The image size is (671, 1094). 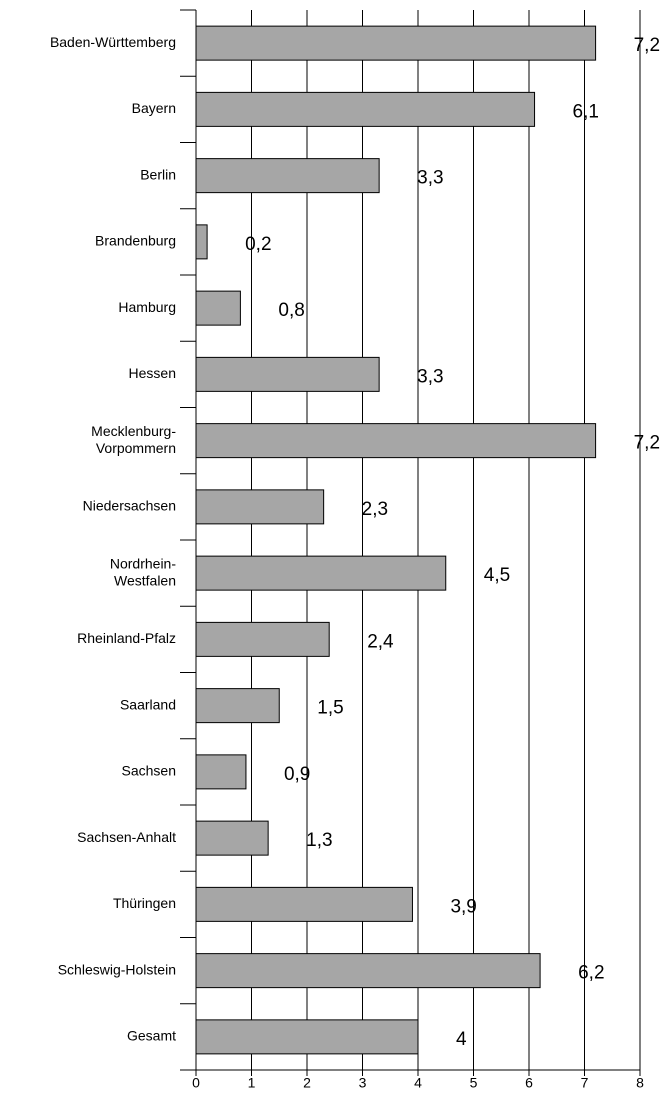 What do you see at coordinates (129, 506) in the screenshot?
I see `y-tick-label: Niedersachsen` at bounding box center [129, 506].